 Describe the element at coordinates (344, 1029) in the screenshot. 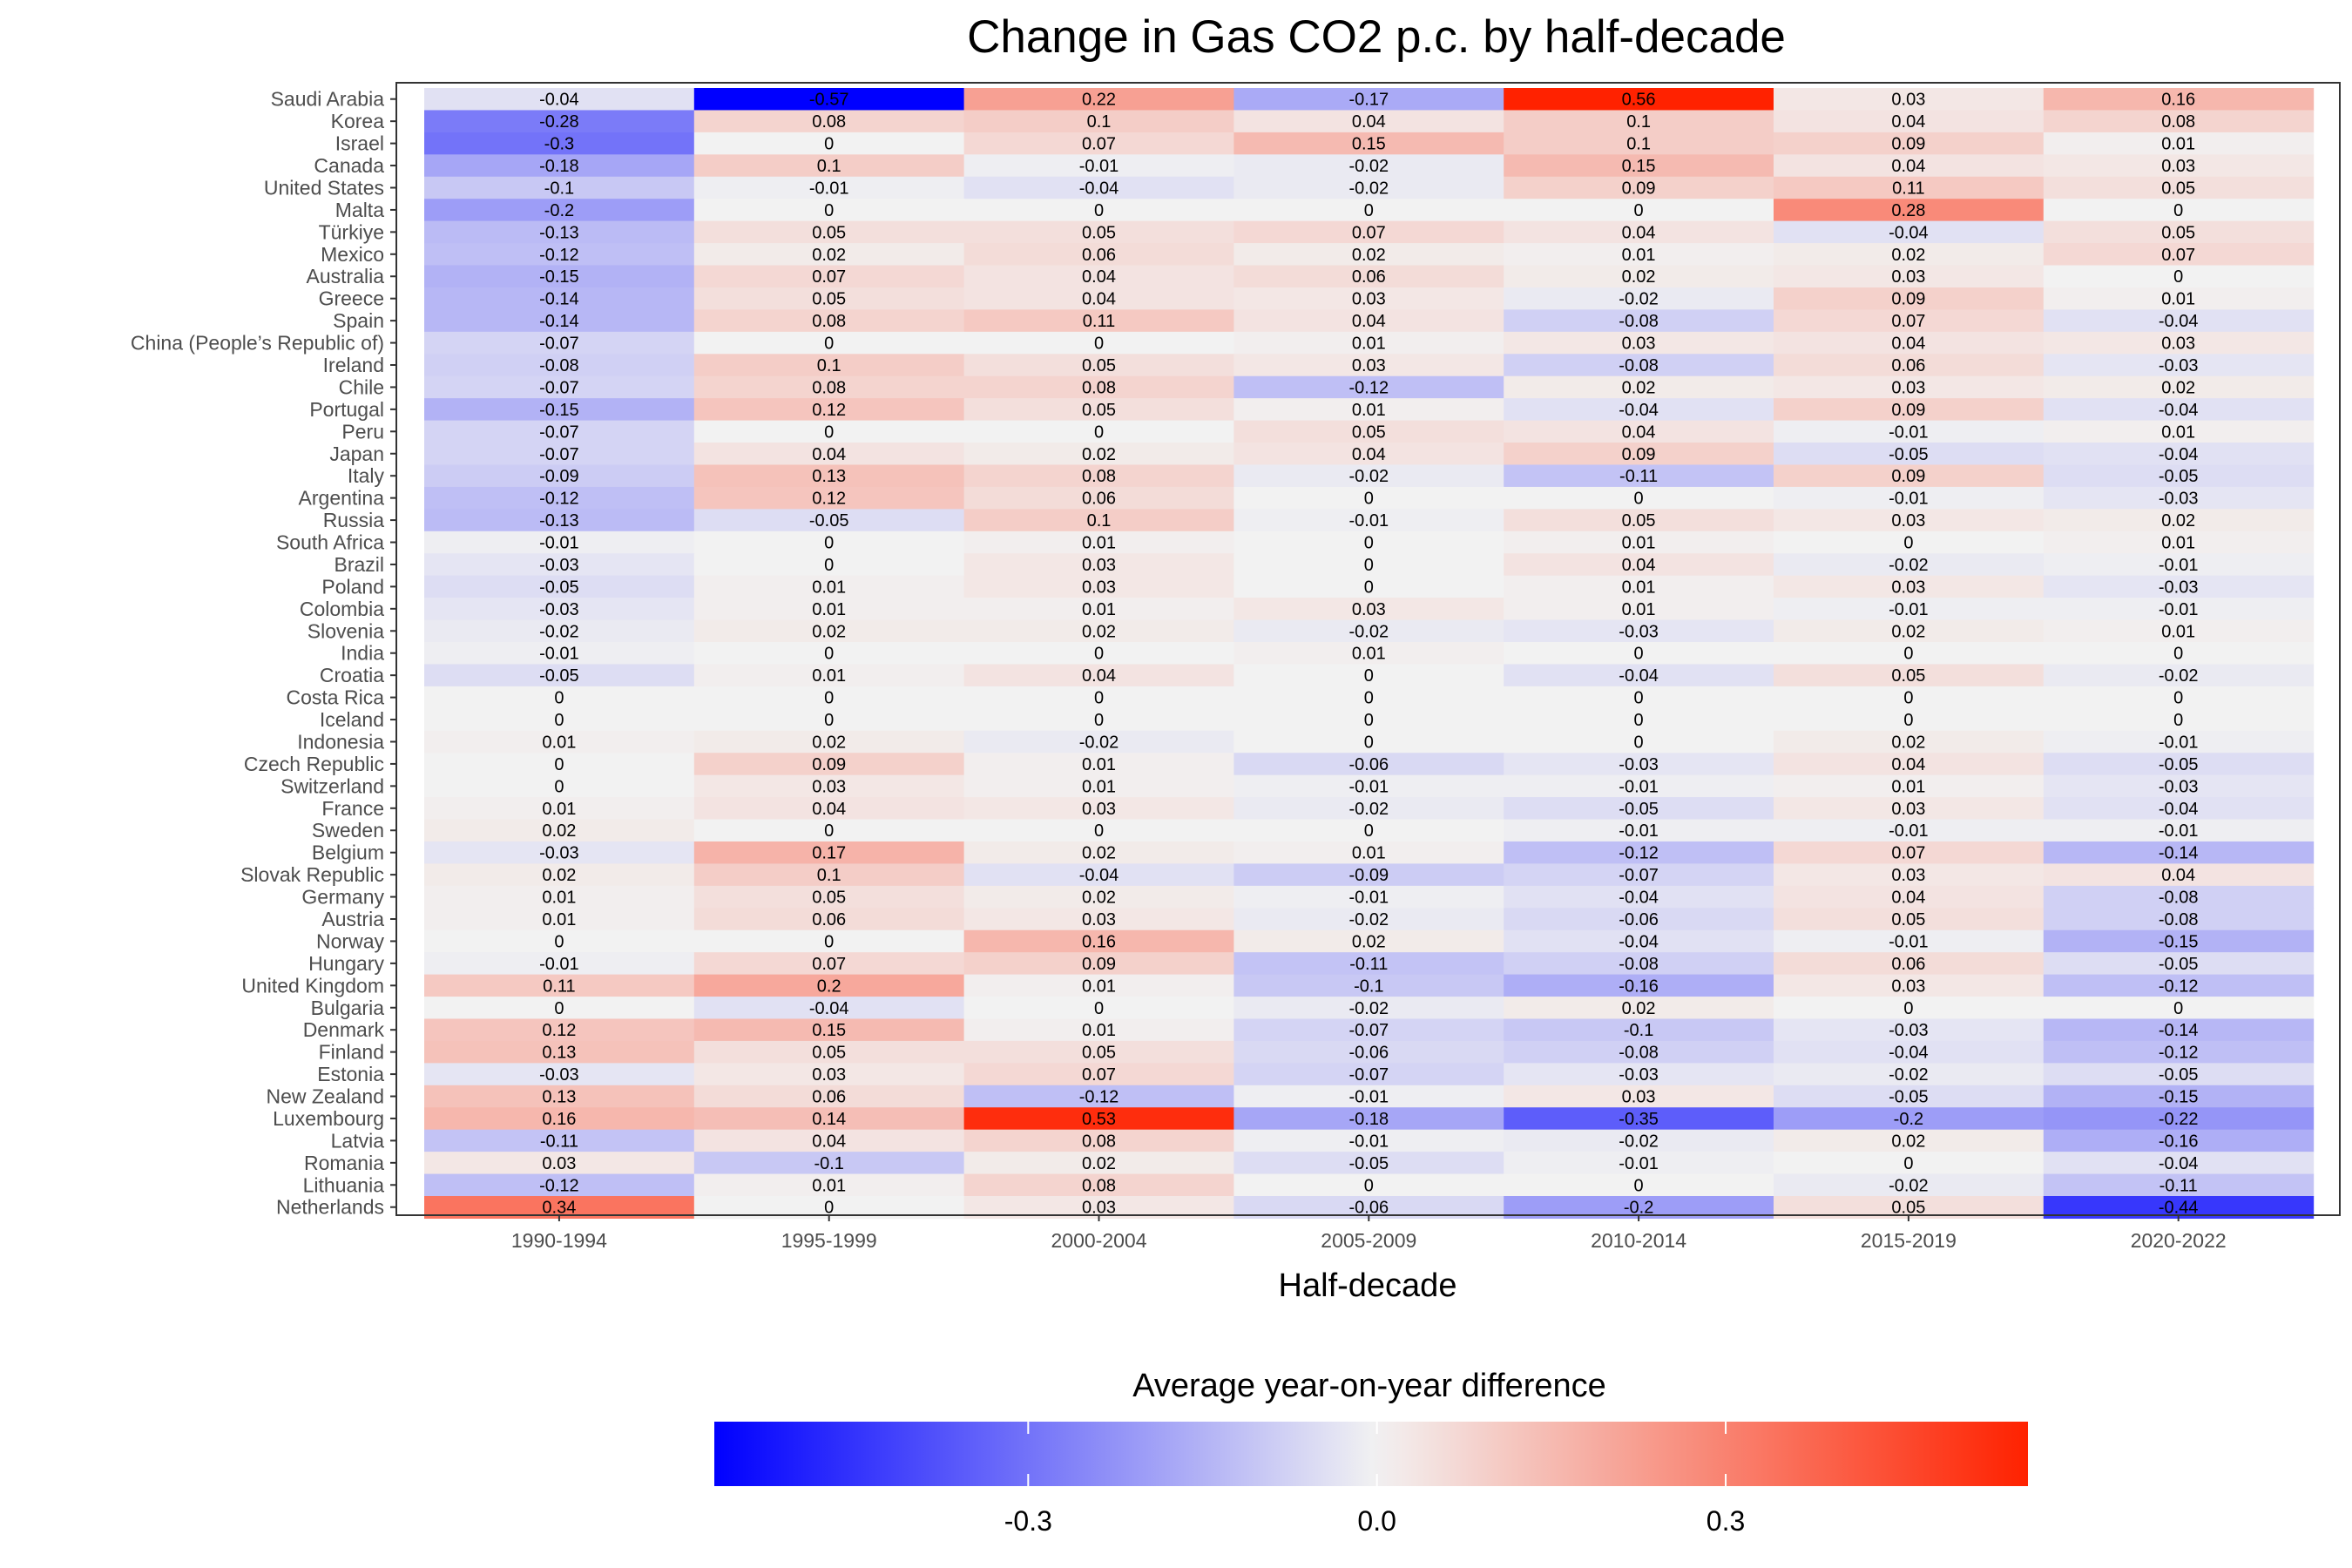

I see `y-tick-label: Denmark` at that location.